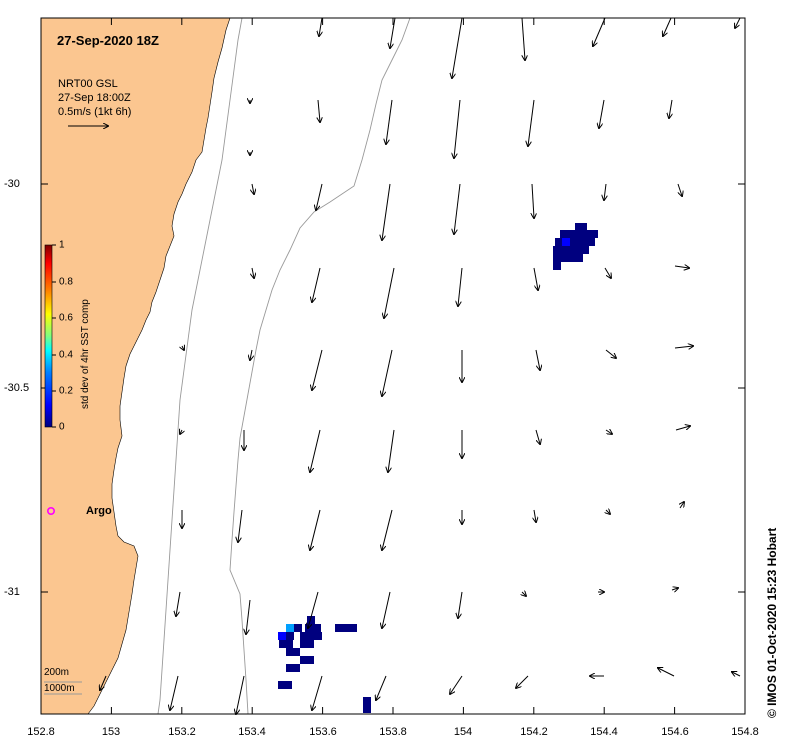 The image size is (789, 750). What do you see at coordinates (534, 732) in the screenshot?
I see `x-tick-label: 154.2` at bounding box center [534, 732].